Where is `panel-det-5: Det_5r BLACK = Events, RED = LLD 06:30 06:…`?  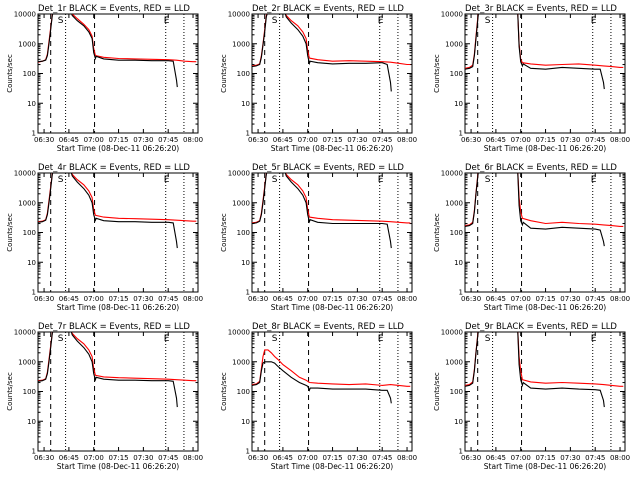
panel-det-5: Det_5r BLACK = Events, RED = LLD 06:30 06:… is located at coordinates (318, 237).